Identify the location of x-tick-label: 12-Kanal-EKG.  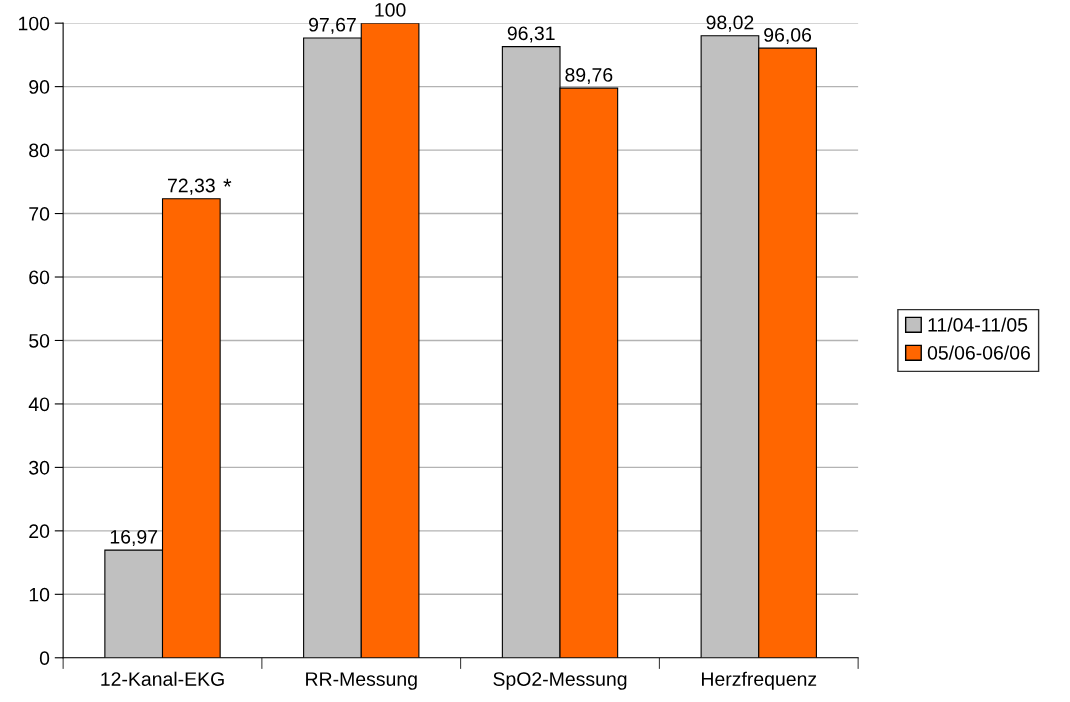
(162, 678).